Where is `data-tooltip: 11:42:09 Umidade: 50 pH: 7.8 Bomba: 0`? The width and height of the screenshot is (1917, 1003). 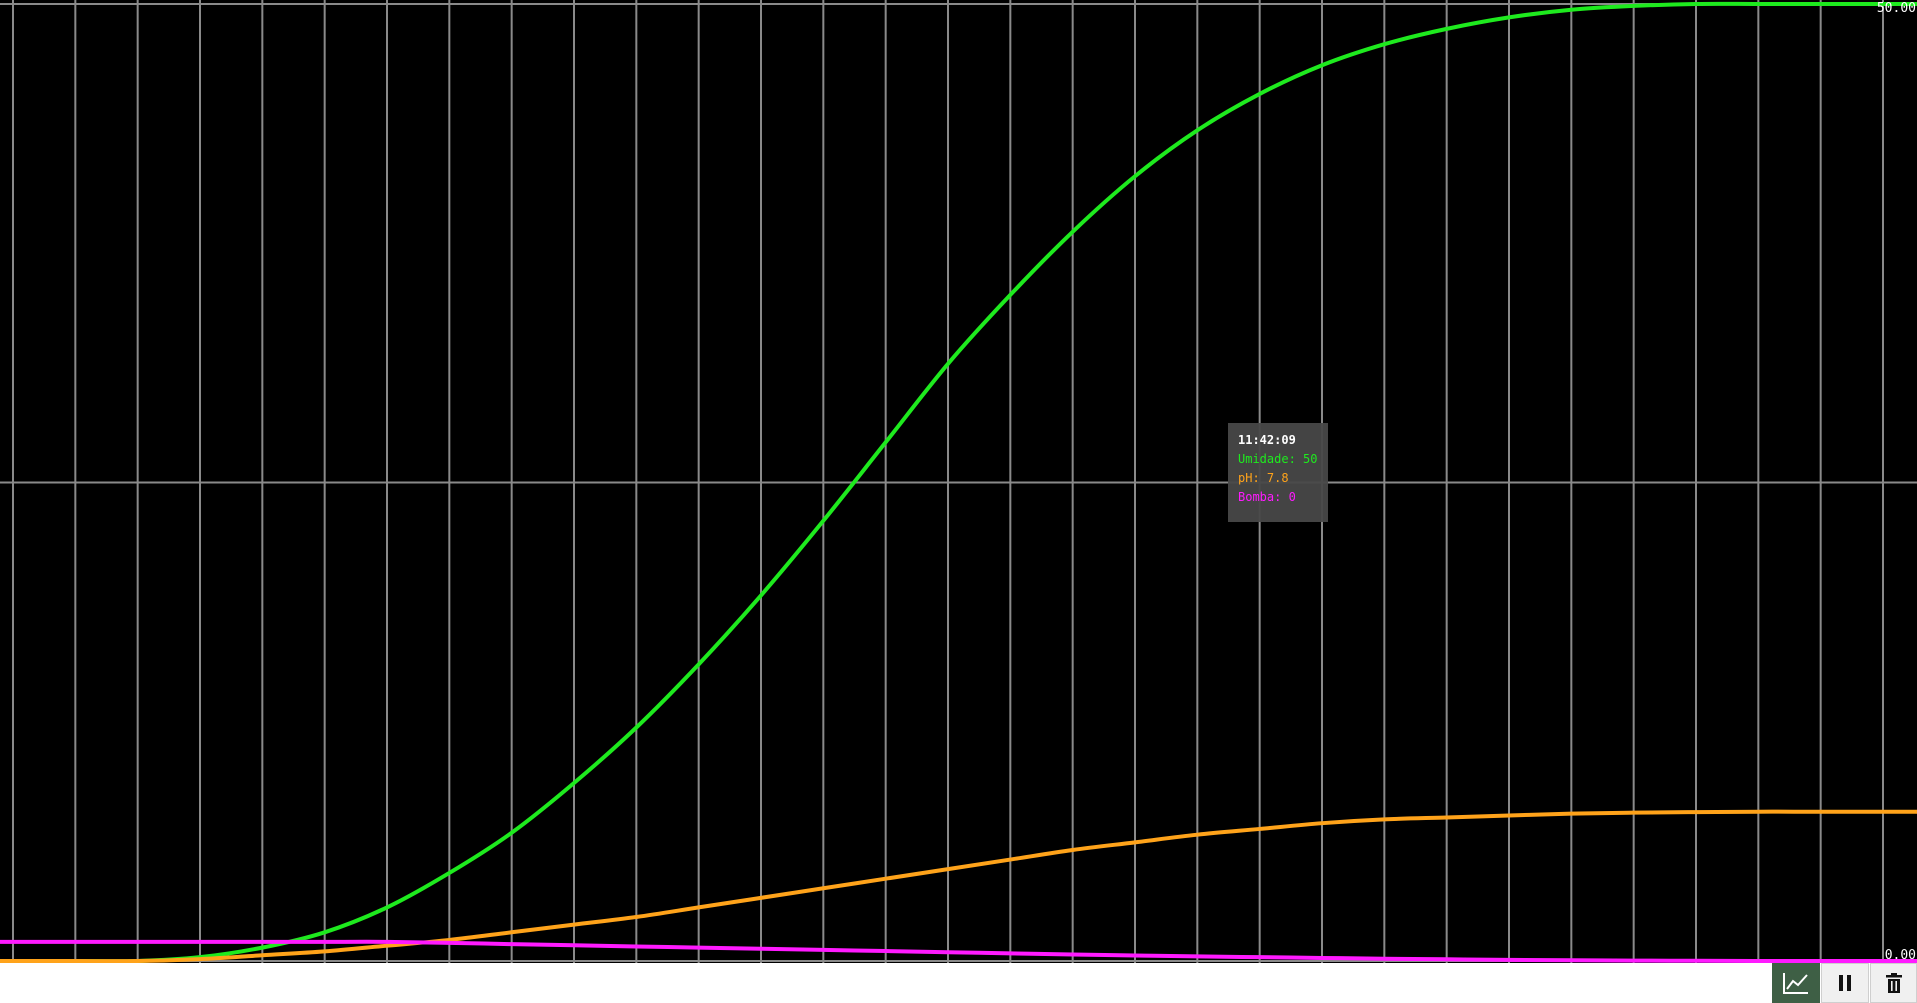
data-tooltip: 11:42:09 Umidade: 50 pH: 7.8 Bomba: 0 is located at coordinates (1278, 472).